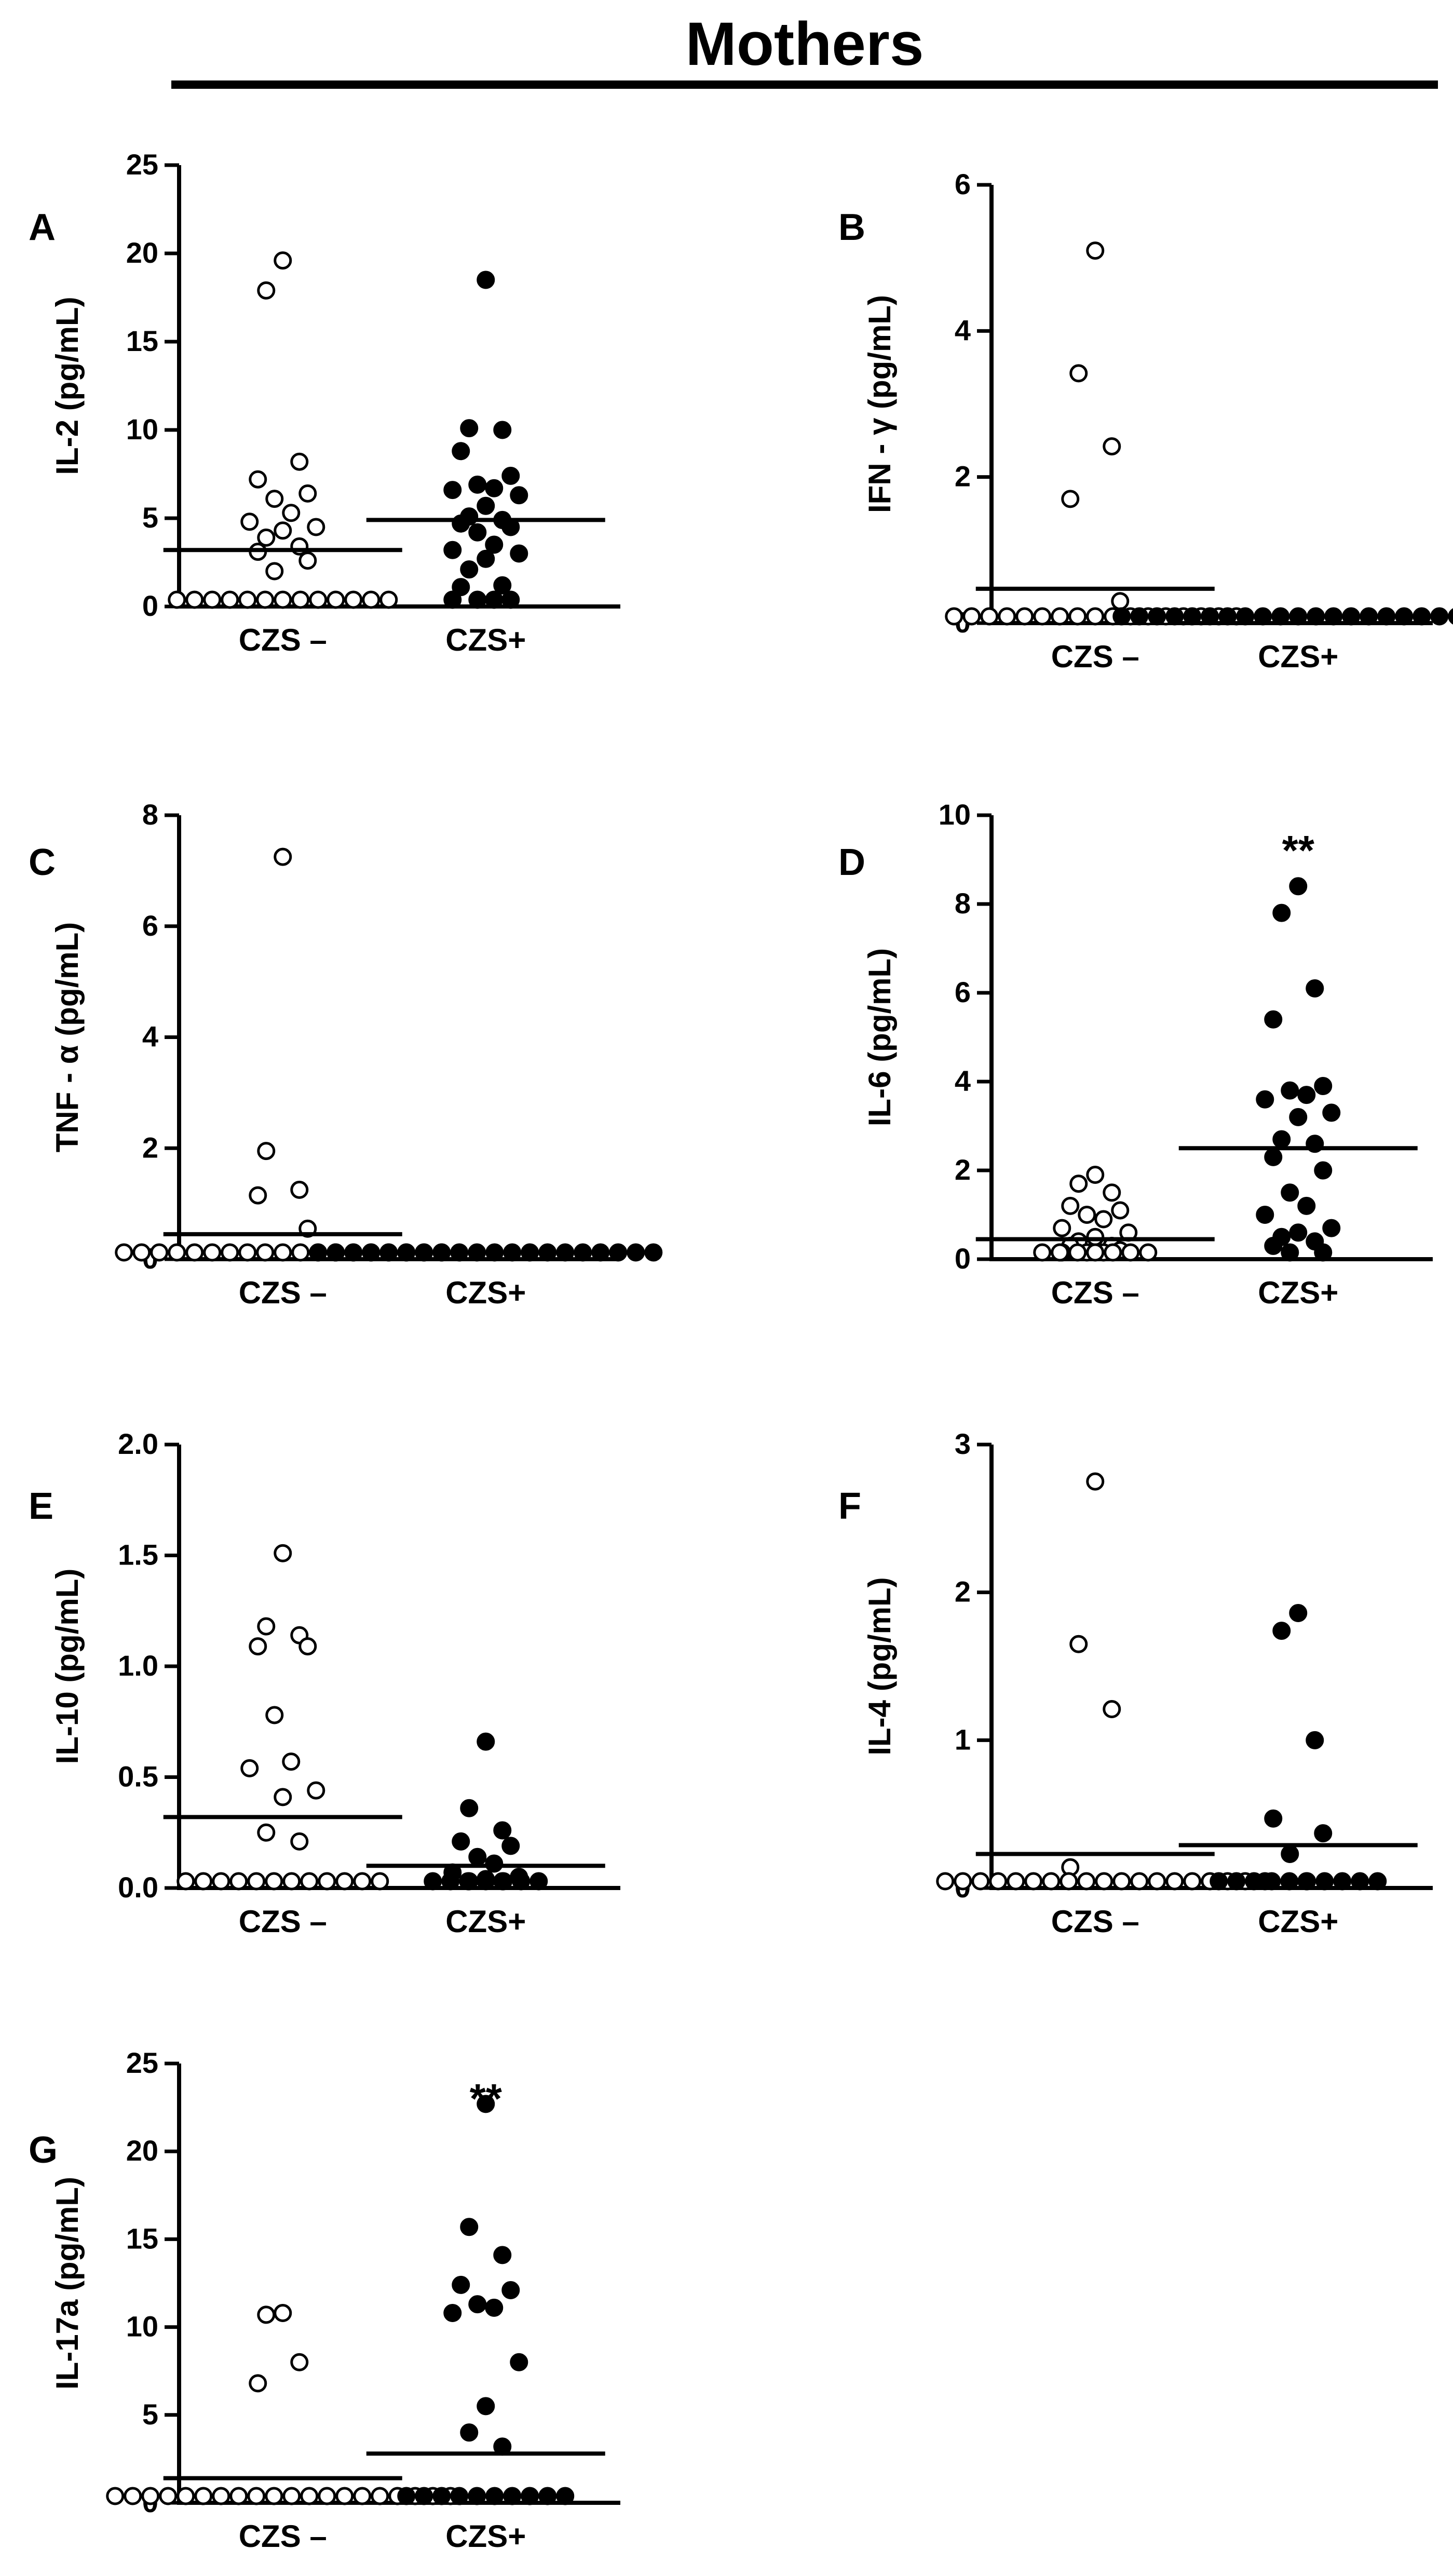 The image size is (1453, 2576). I want to click on panel-a: 0 5 10 15 20 25 IL-2 (pg/mL) A CZS – CZS+, so click(324, 402).